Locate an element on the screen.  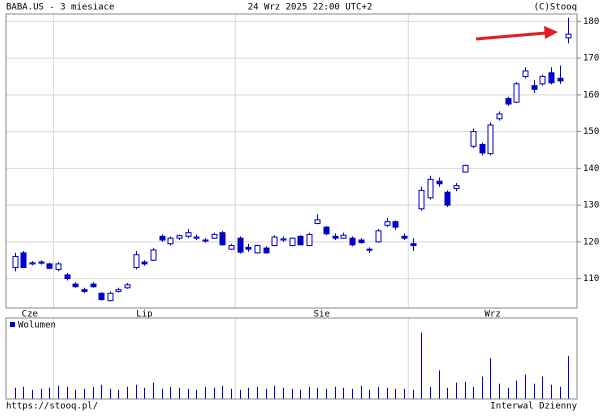
x-tick-label: Wrz is located at coordinates (493, 315).